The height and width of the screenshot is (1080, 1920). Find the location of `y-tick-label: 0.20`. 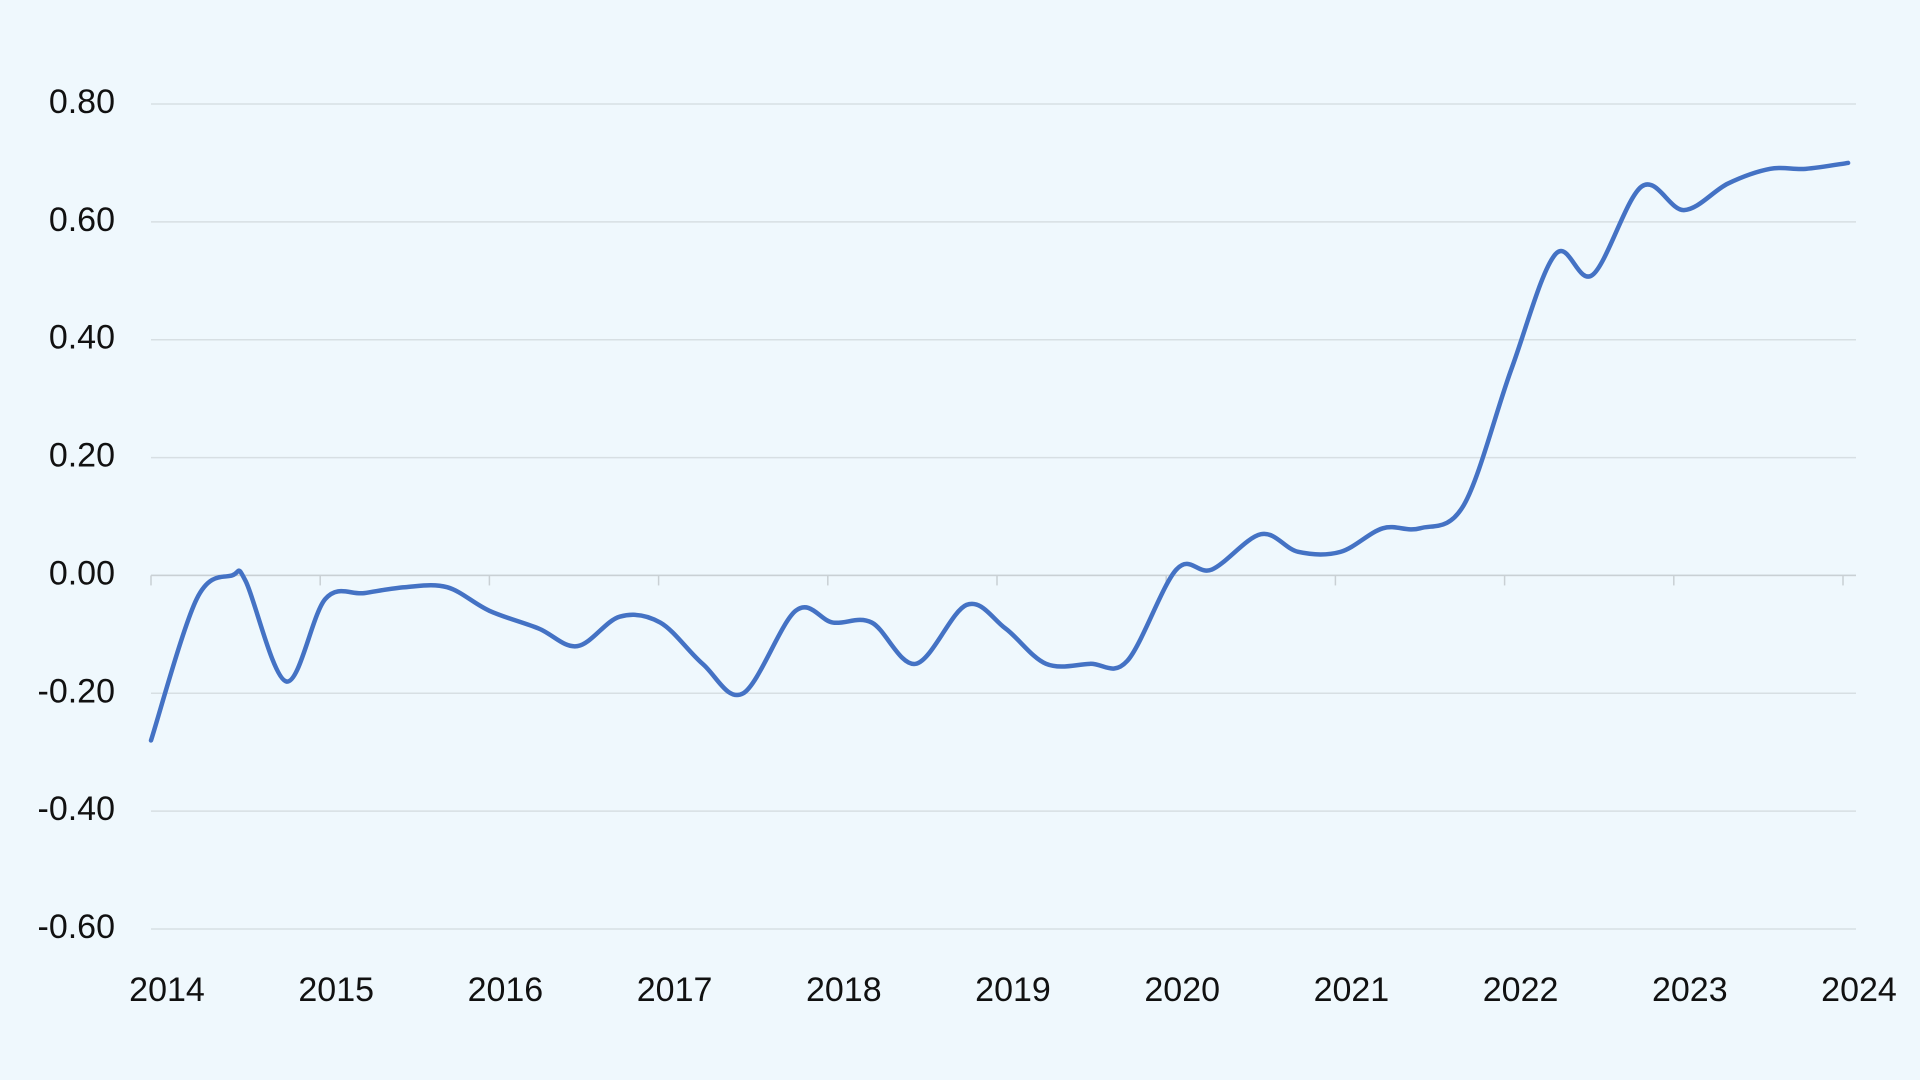

y-tick-label: 0.20 is located at coordinates (82, 456).